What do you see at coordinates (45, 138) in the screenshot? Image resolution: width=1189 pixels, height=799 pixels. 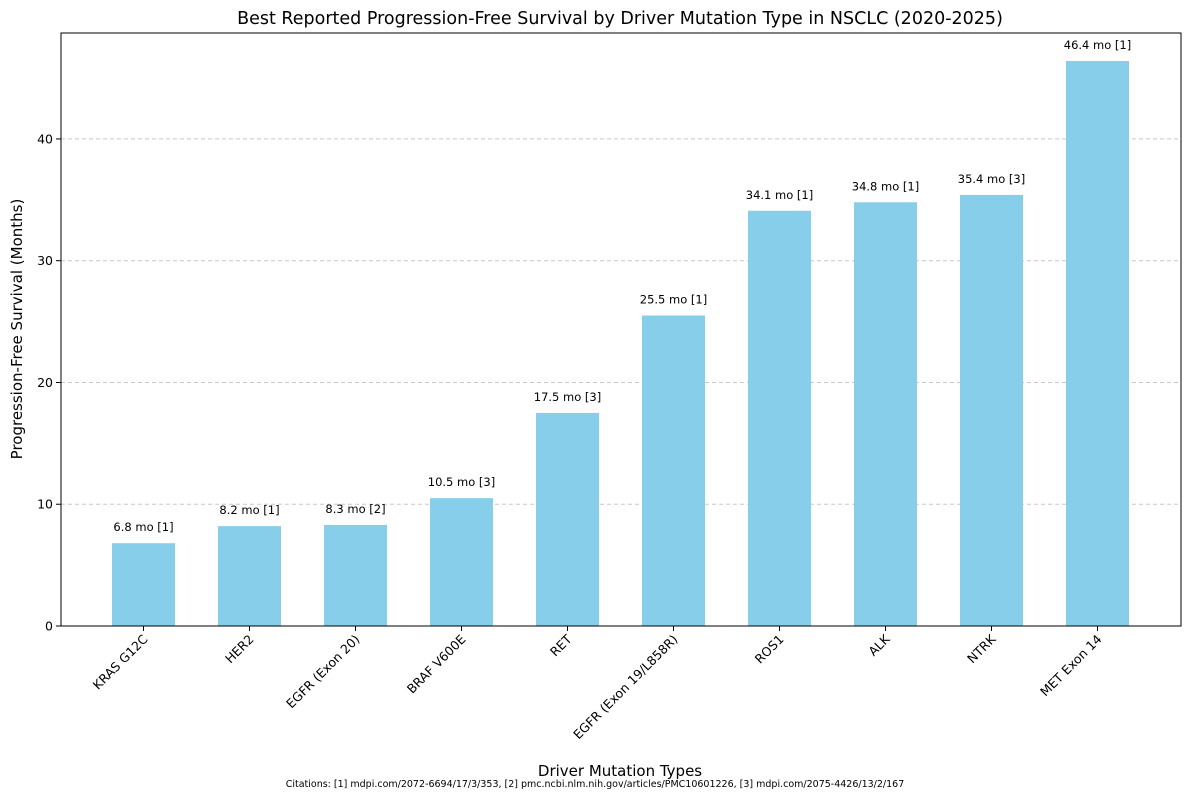 I see `y-tick-label: 40` at bounding box center [45, 138].